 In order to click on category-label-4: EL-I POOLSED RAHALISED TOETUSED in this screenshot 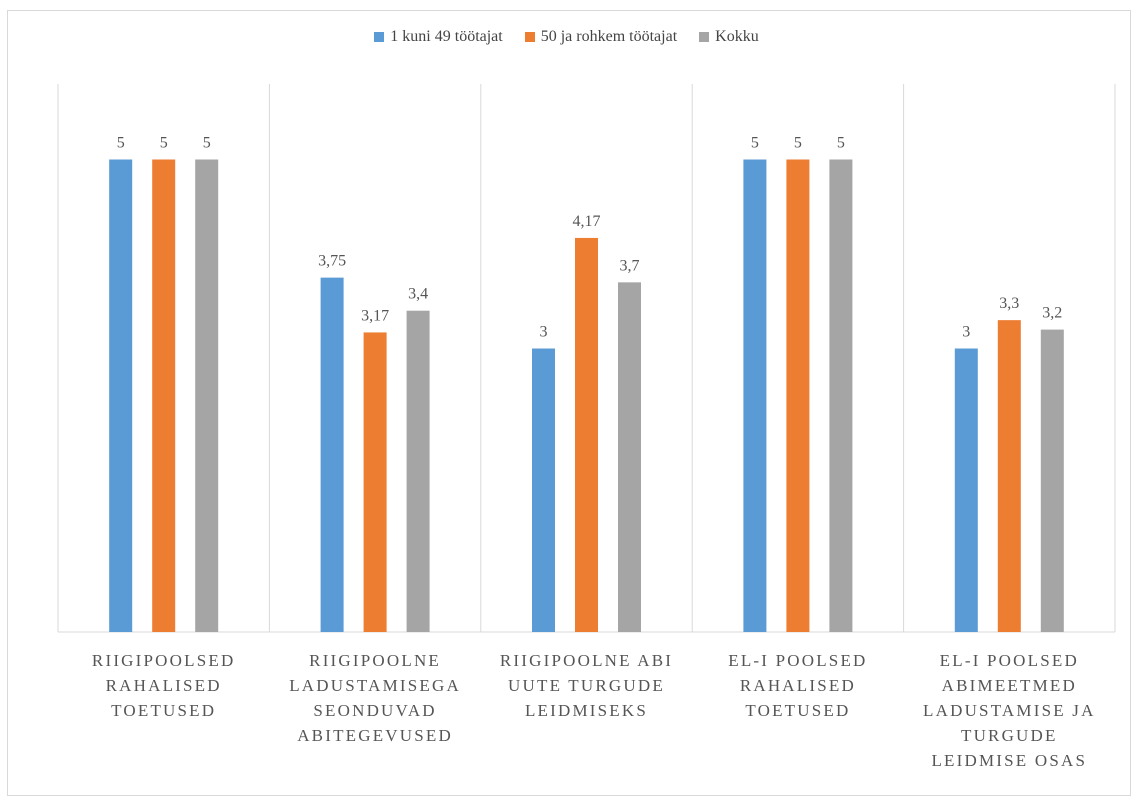, I will do `click(798, 685)`.